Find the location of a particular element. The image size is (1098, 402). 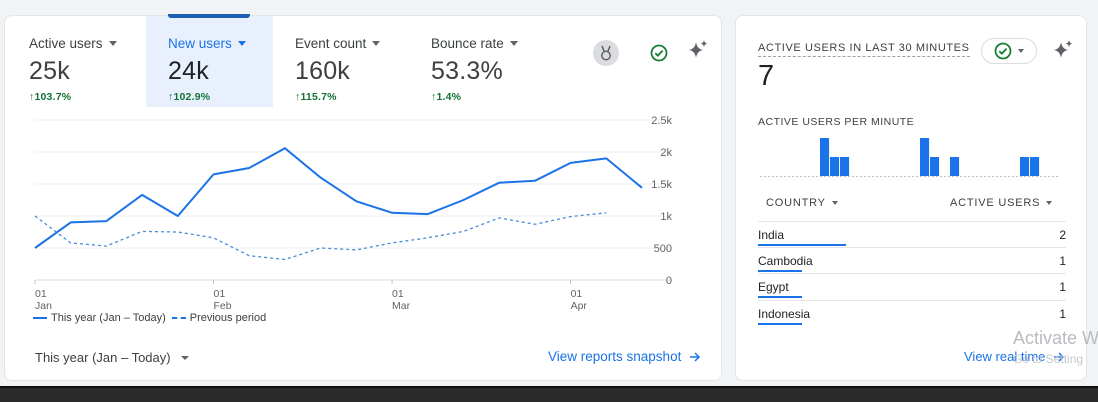

realtime-status-dropdown is located at coordinates (1009, 51).